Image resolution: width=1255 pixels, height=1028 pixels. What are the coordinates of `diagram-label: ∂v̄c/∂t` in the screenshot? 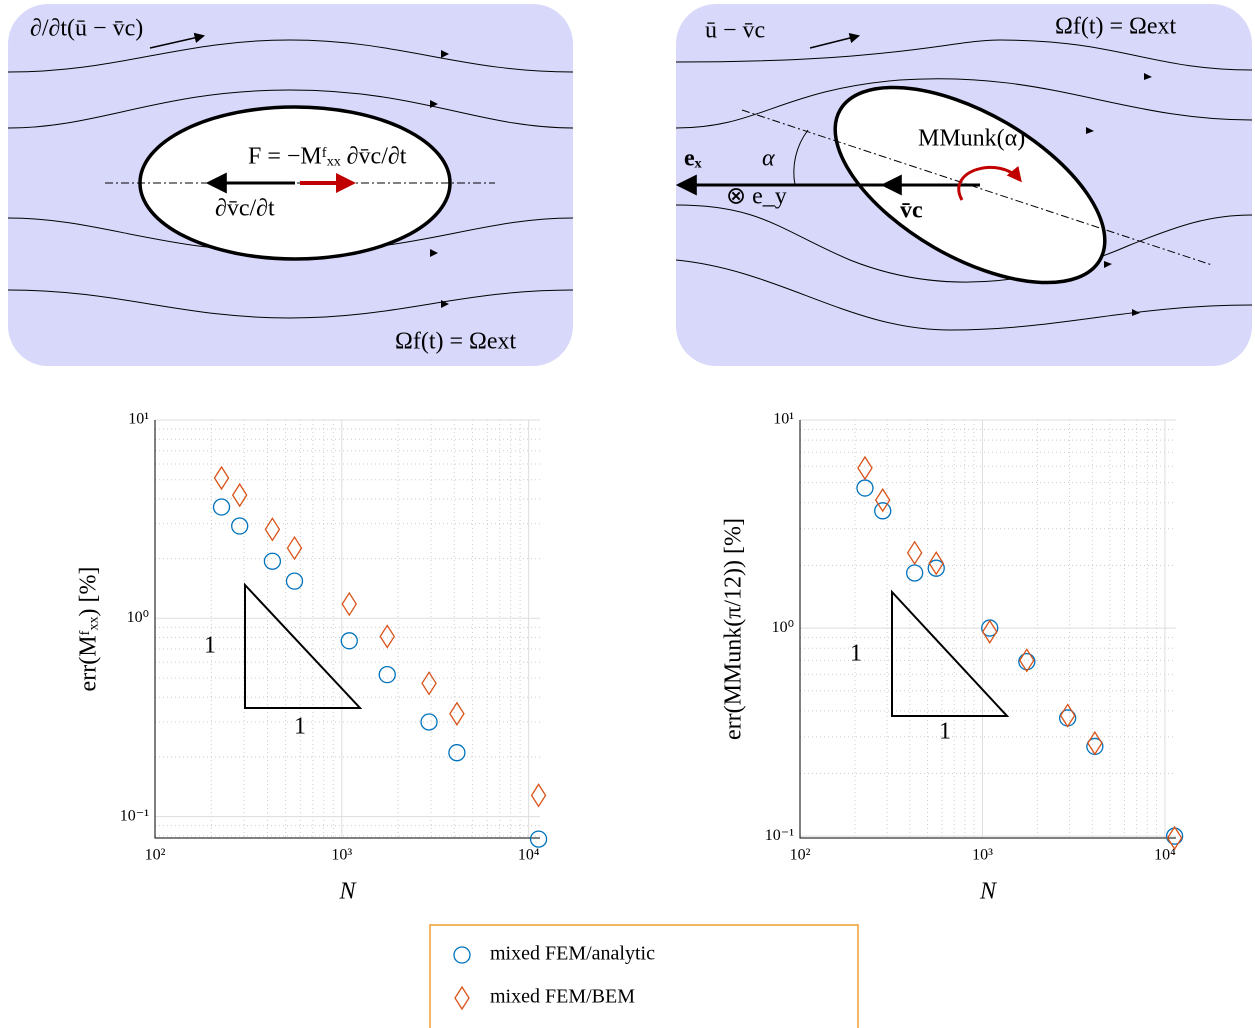 It's located at (245, 209).